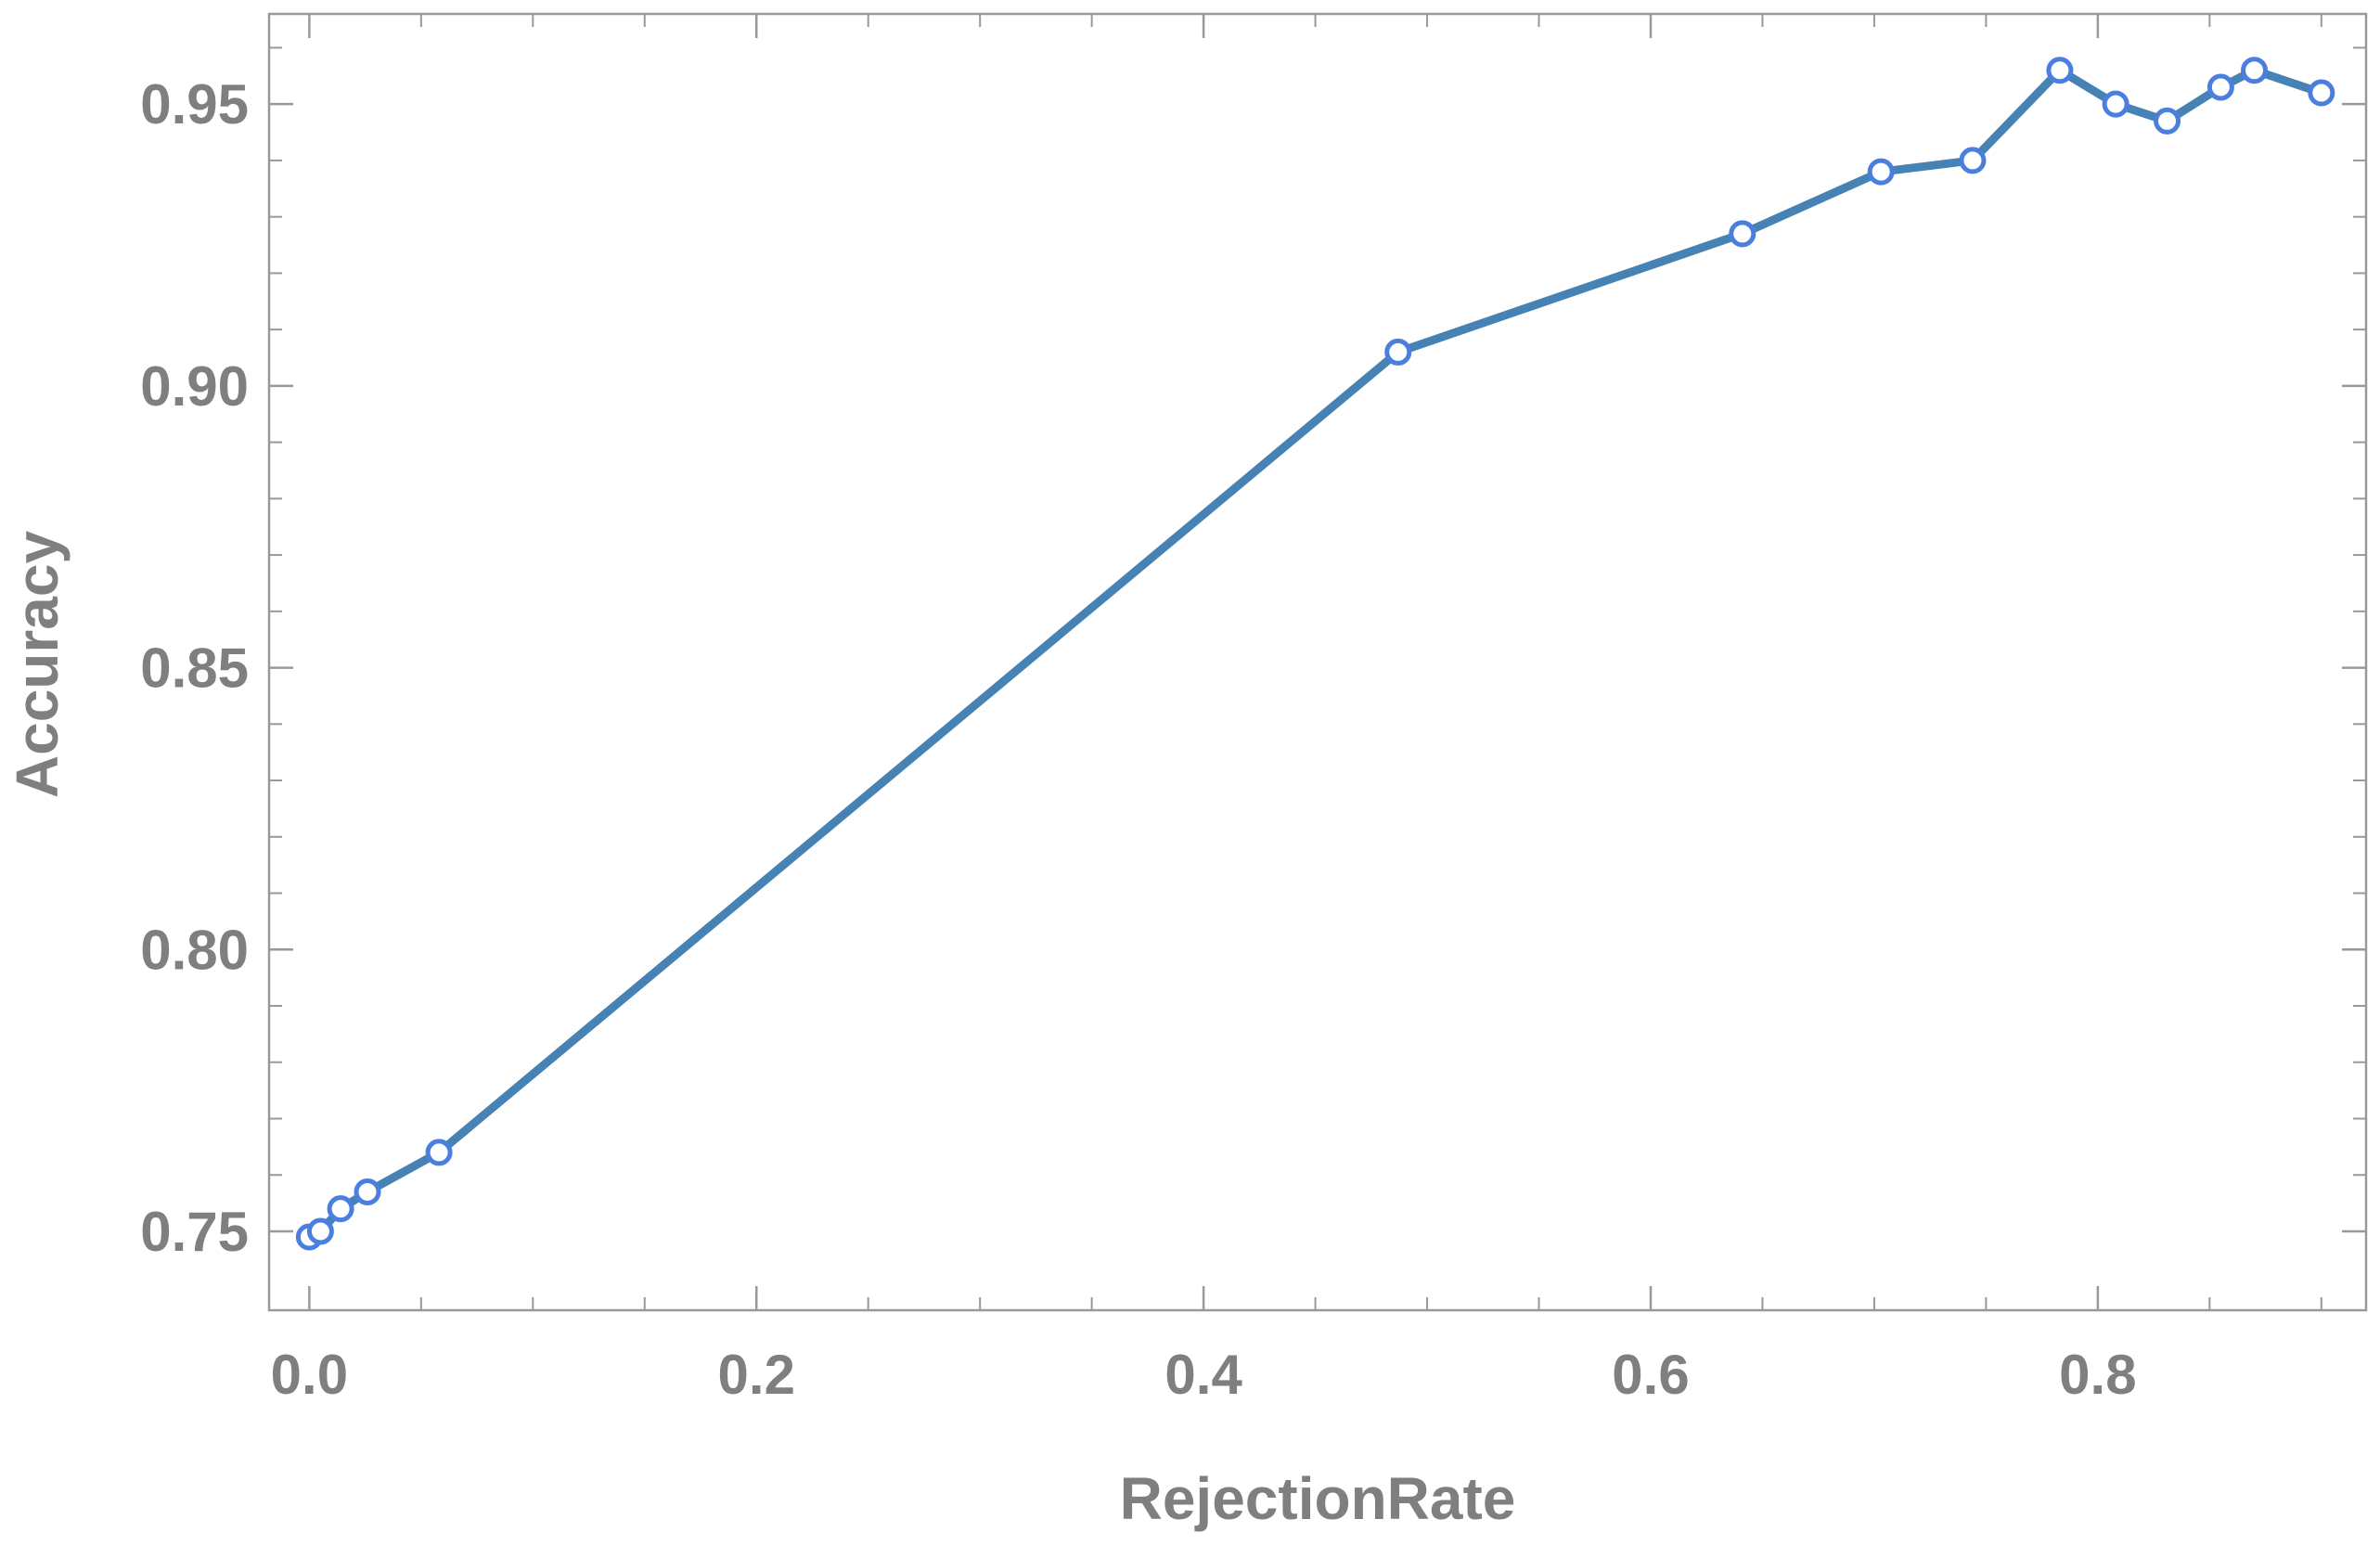  I want to click on x-tick-label: 0.2, so click(756, 1375).